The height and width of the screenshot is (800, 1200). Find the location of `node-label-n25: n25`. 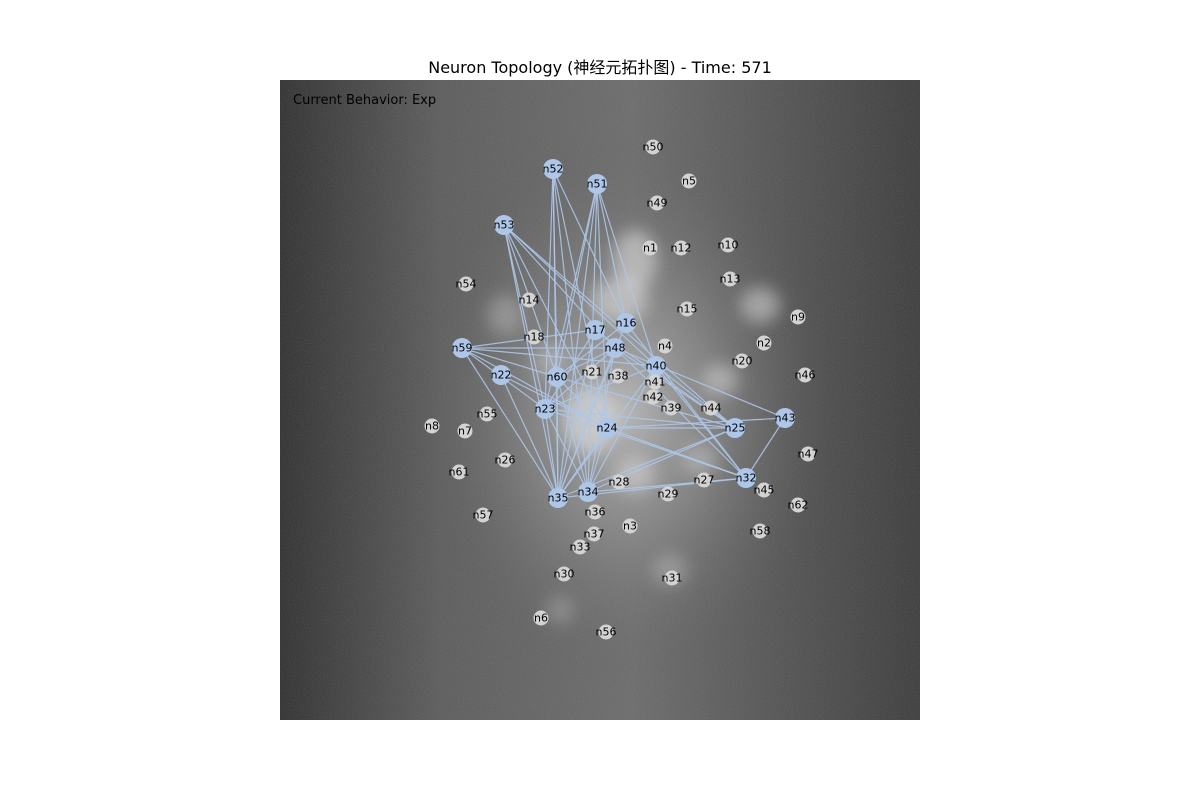

node-label-n25: n25 is located at coordinates (735, 428).